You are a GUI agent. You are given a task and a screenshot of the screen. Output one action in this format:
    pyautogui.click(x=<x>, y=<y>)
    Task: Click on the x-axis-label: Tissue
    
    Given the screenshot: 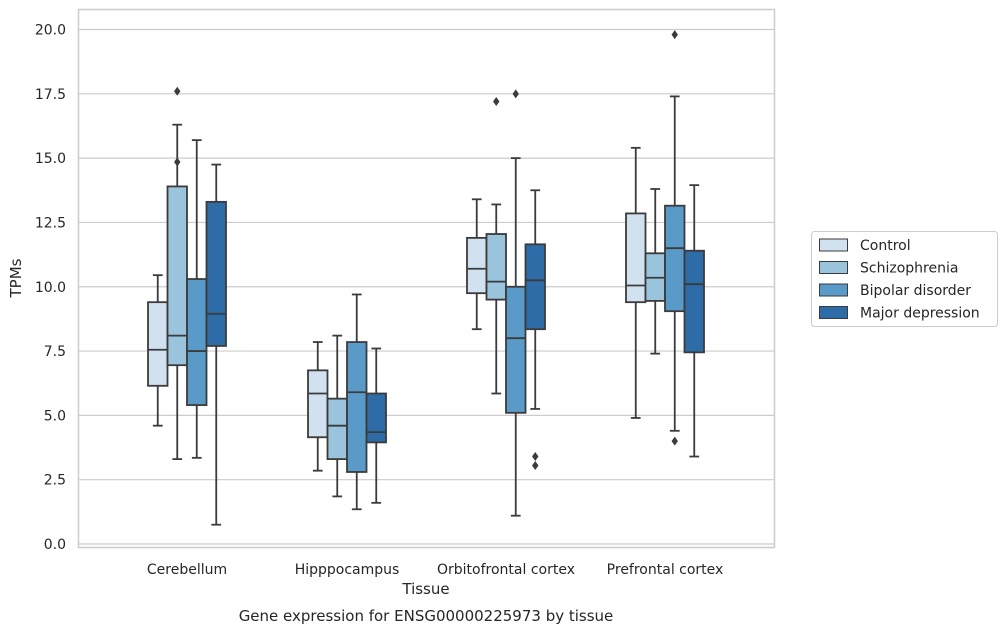 What is the action you would take?
    pyautogui.click(x=425, y=589)
    